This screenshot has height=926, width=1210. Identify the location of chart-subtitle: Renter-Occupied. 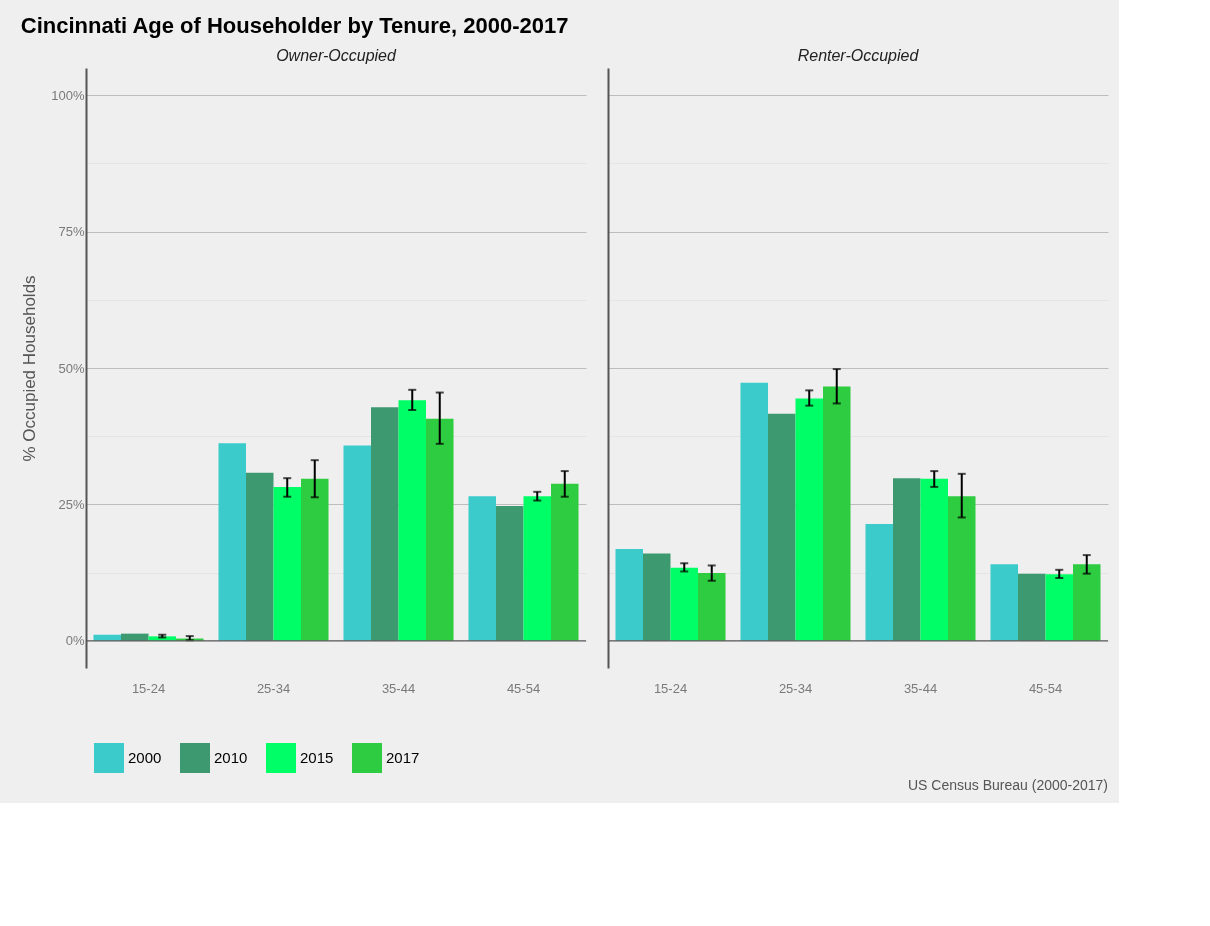
(858, 55).